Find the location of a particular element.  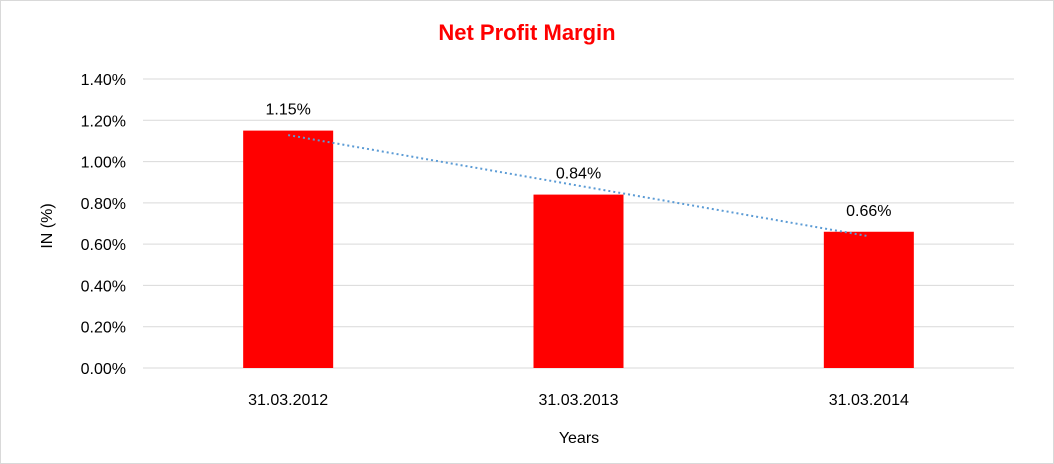

y-tick-label: 0.40% is located at coordinates (103, 286).